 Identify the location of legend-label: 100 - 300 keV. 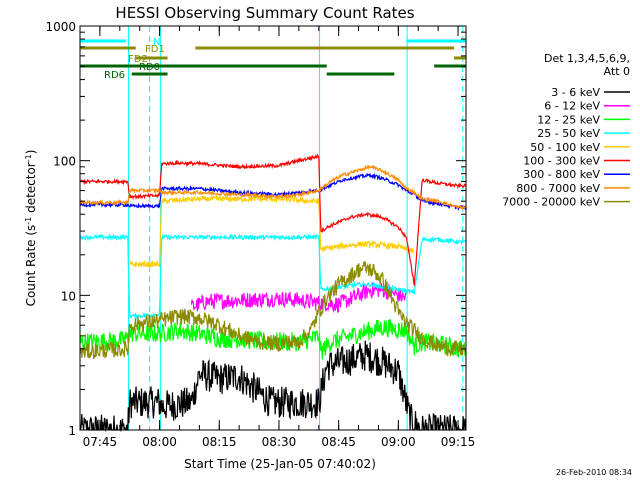
(561, 161).